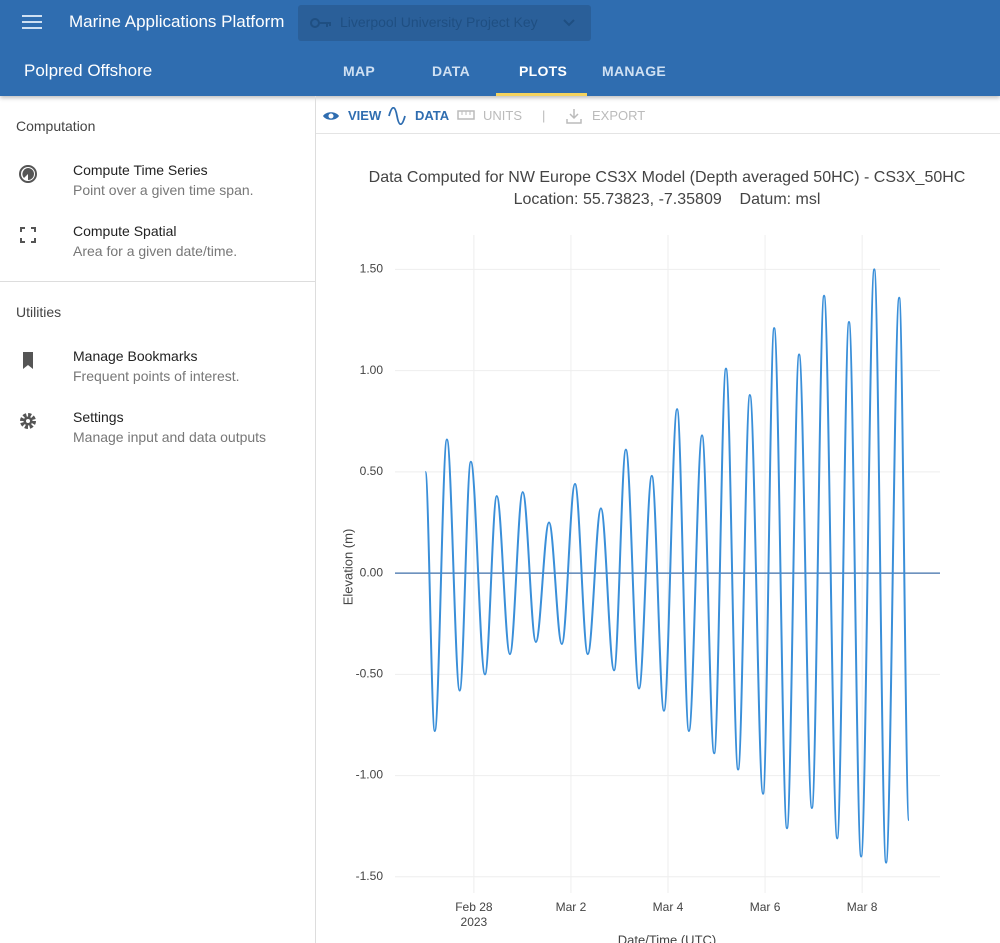 The width and height of the screenshot is (1000, 943). What do you see at coordinates (163, 190) in the screenshot?
I see `menu-item-subtitle: Point over a given time span.` at bounding box center [163, 190].